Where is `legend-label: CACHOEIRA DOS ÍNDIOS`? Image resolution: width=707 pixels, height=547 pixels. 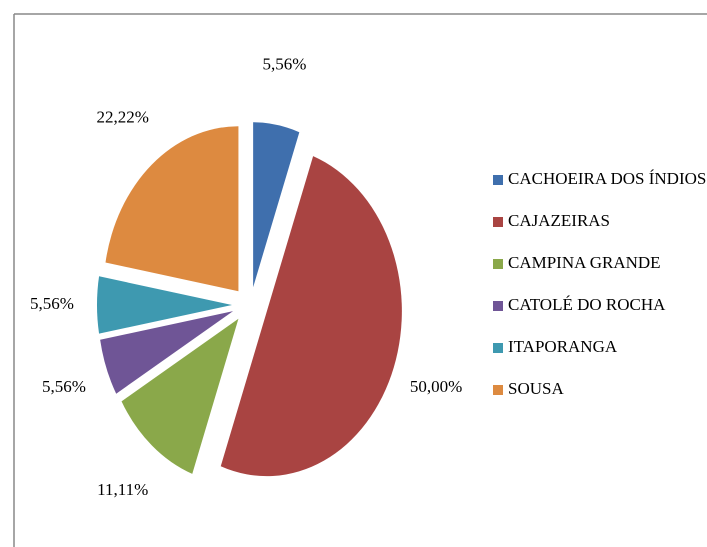 legend-label: CACHOEIRA DOS ÍNDIOS is located at coordinates (607, 178).